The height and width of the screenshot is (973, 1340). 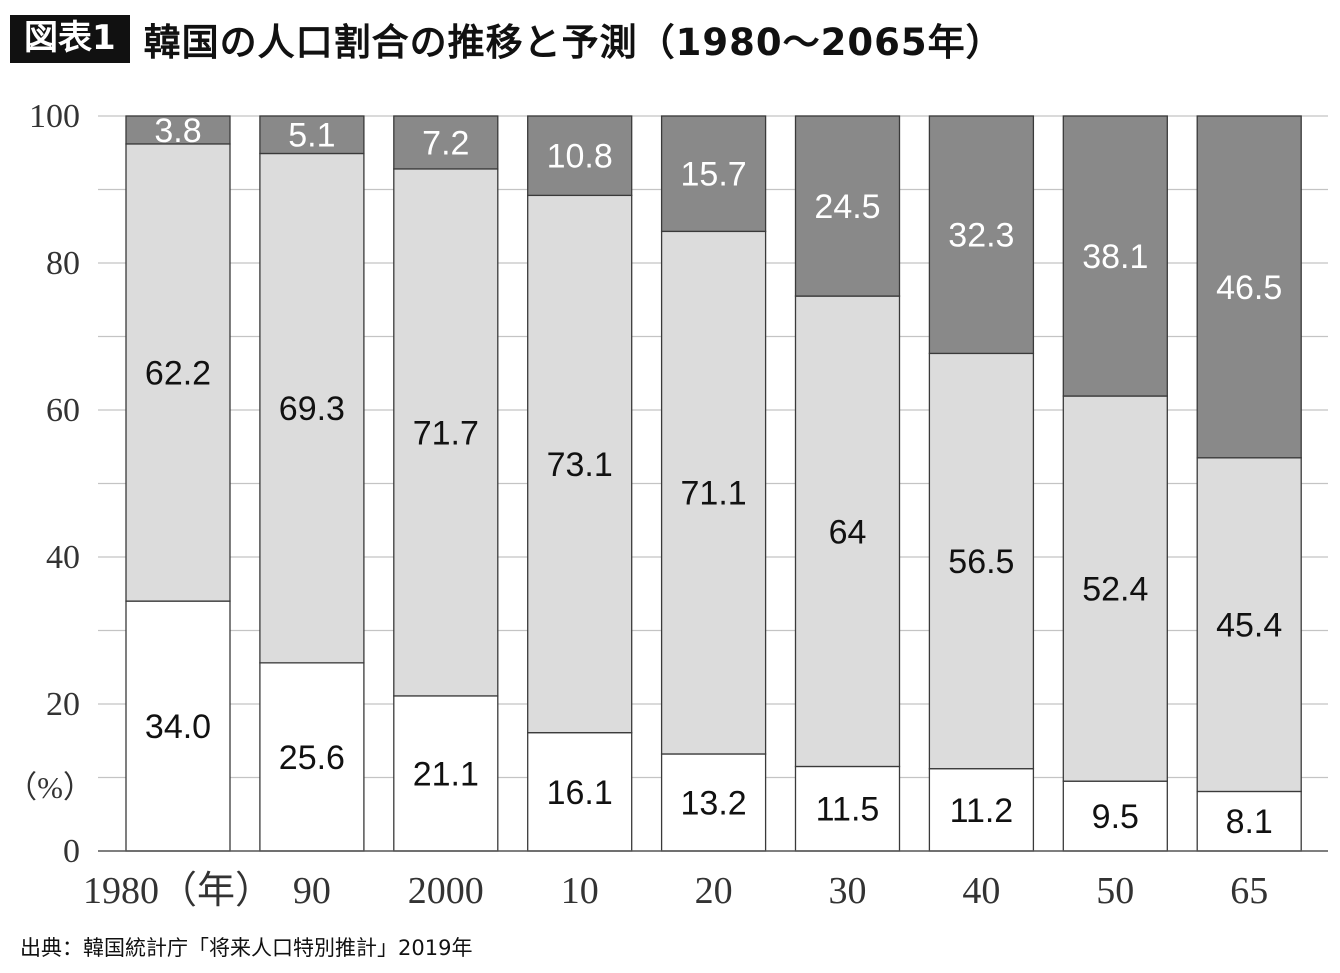 I want to click on data-label: 16.1, so click(x=580, y=793).